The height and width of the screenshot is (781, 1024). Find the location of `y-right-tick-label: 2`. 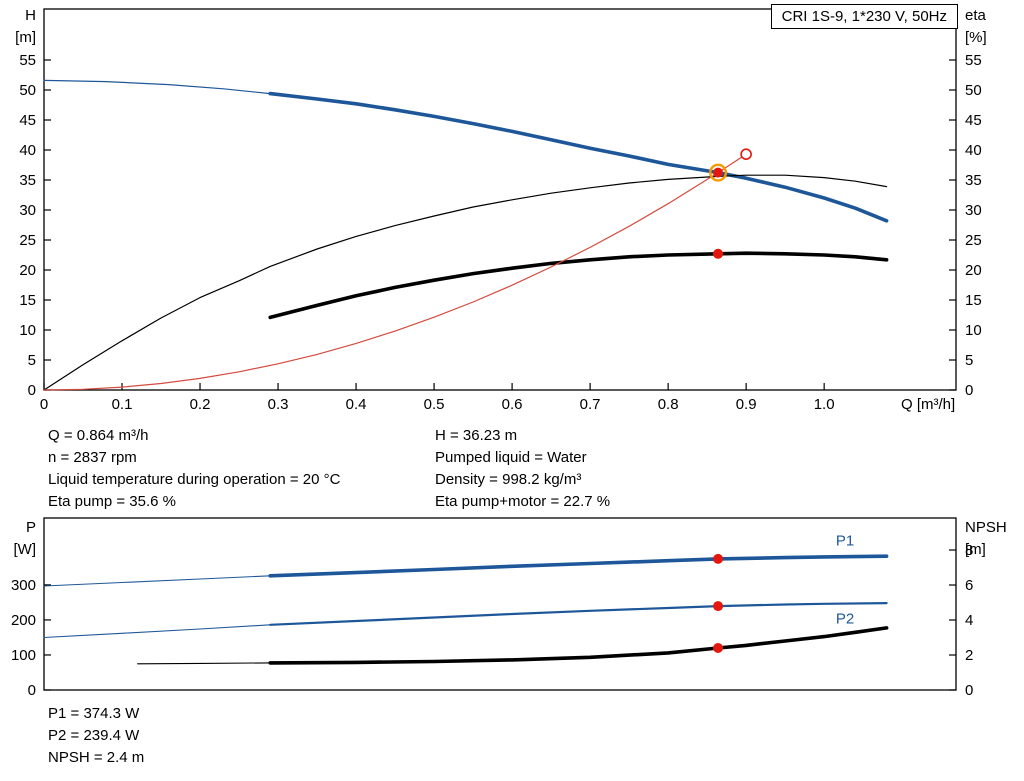

y-right-tick-label: 2 is located at coordinates (969, 655).